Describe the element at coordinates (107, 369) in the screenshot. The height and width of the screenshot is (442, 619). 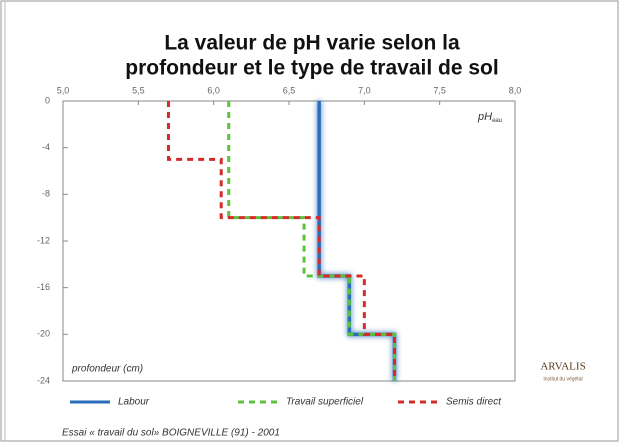
I see `y-axis-label: profondeur (cm)` at that location.